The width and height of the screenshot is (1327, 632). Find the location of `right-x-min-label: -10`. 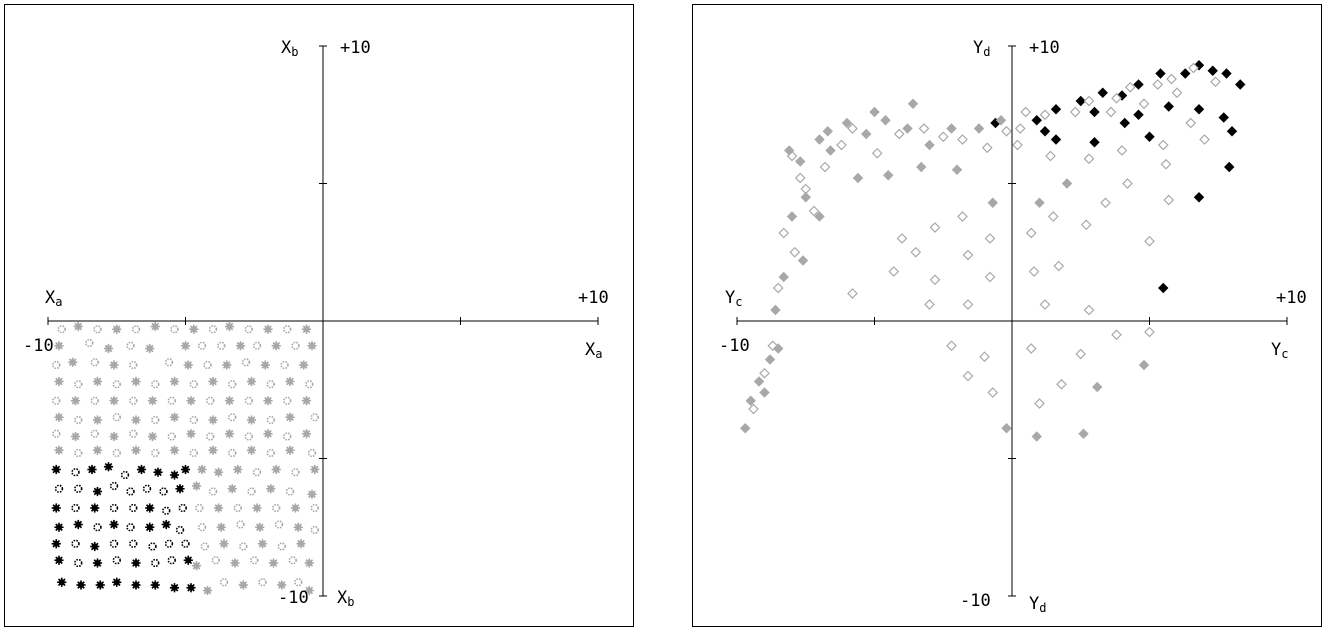

right-x-min-label: -10 is located at coordinates (734, 346).